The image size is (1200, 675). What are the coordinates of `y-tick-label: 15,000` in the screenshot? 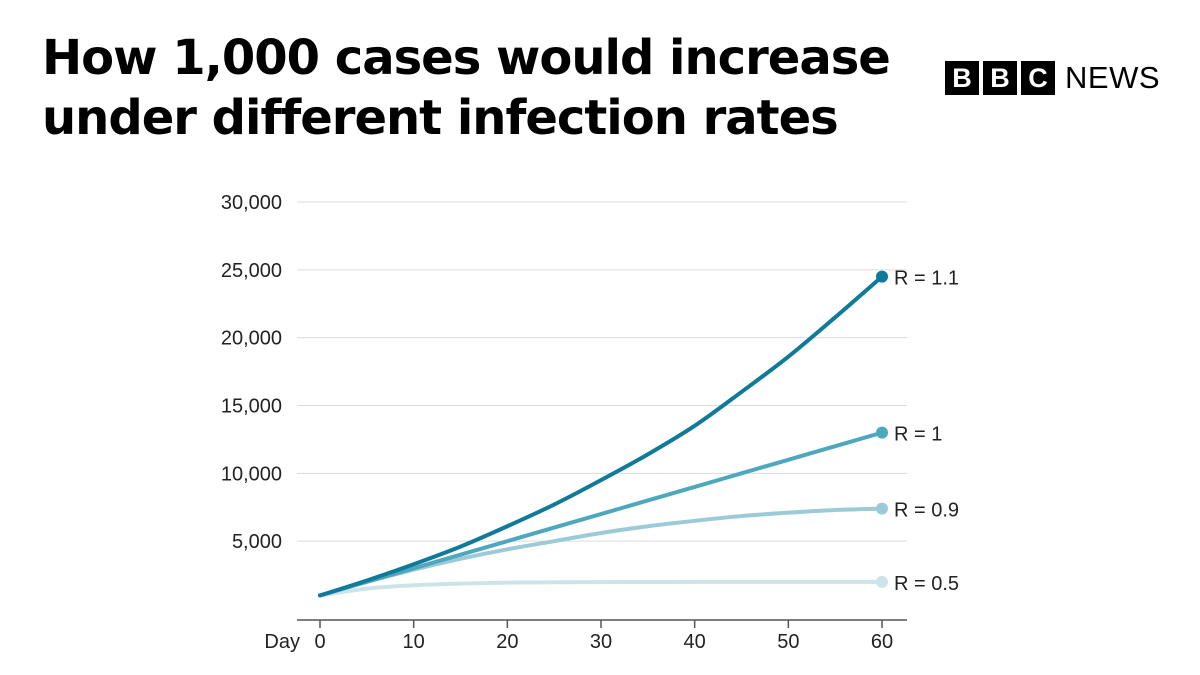 It's located at (251, 407).